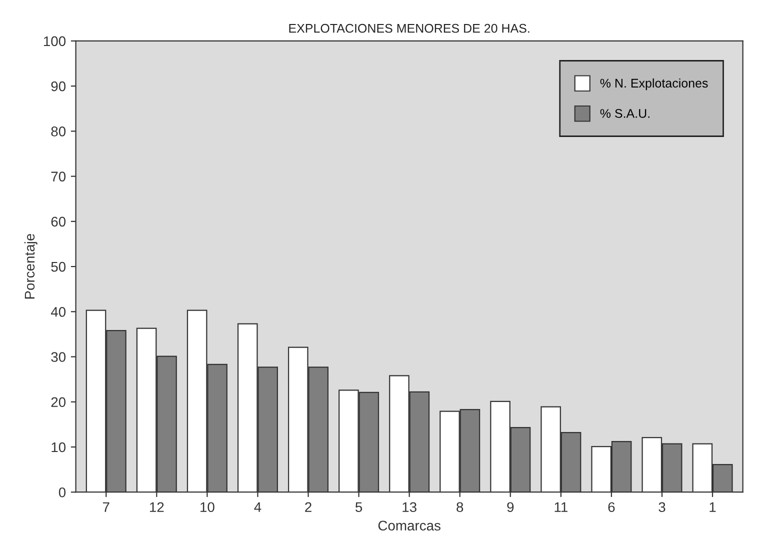  What do you see at coordinates (58, 402) in the screenshot?
I see `y-tick-label: 20` at bounding box center [58, 402].